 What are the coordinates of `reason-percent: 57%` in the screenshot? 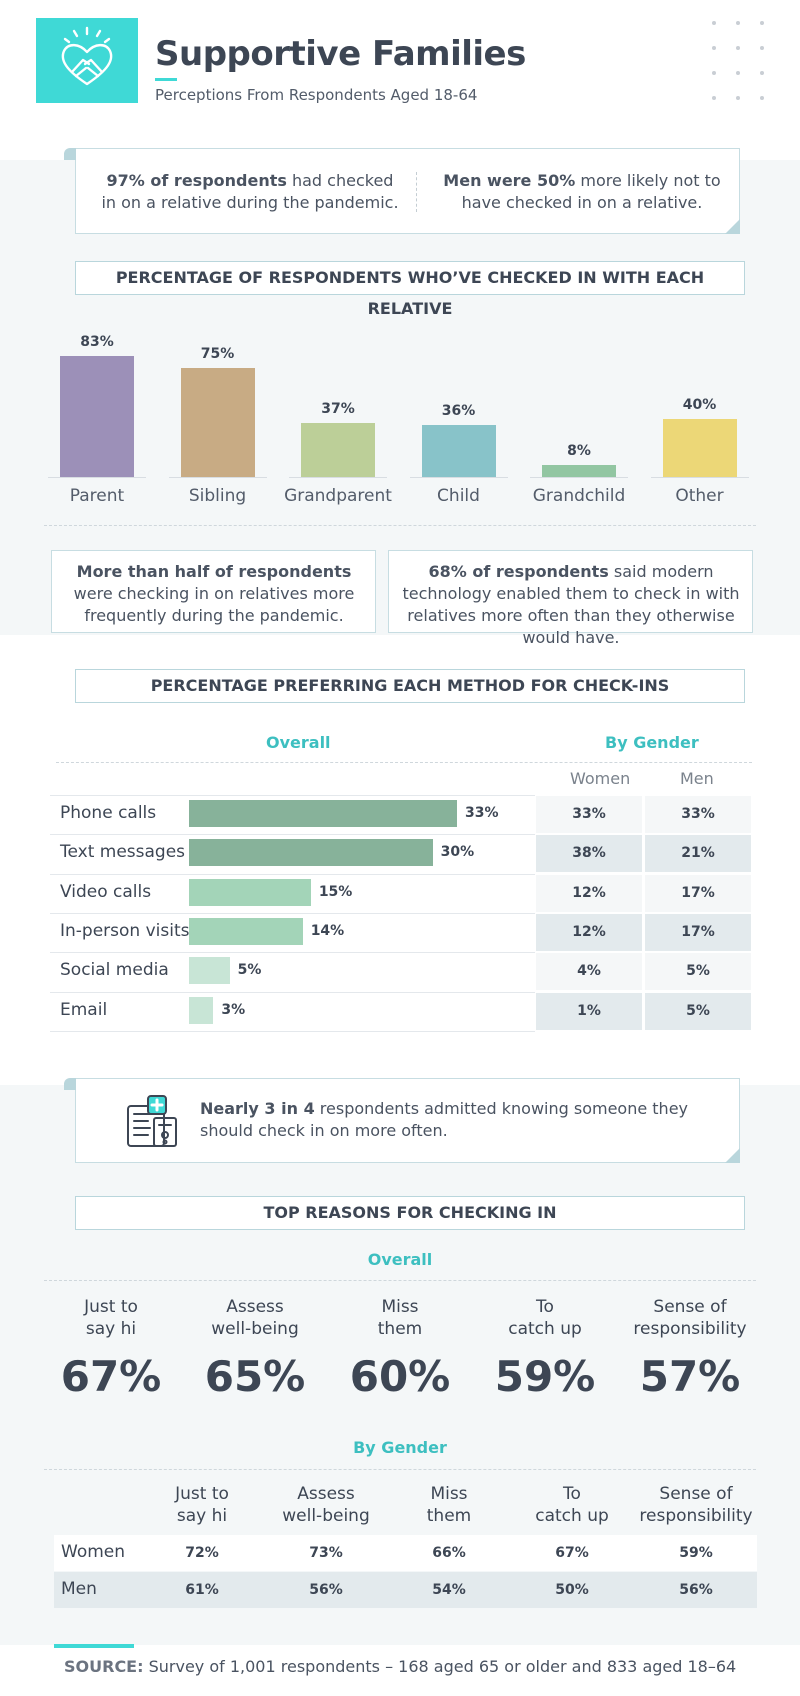 It's located at (690, 1376).